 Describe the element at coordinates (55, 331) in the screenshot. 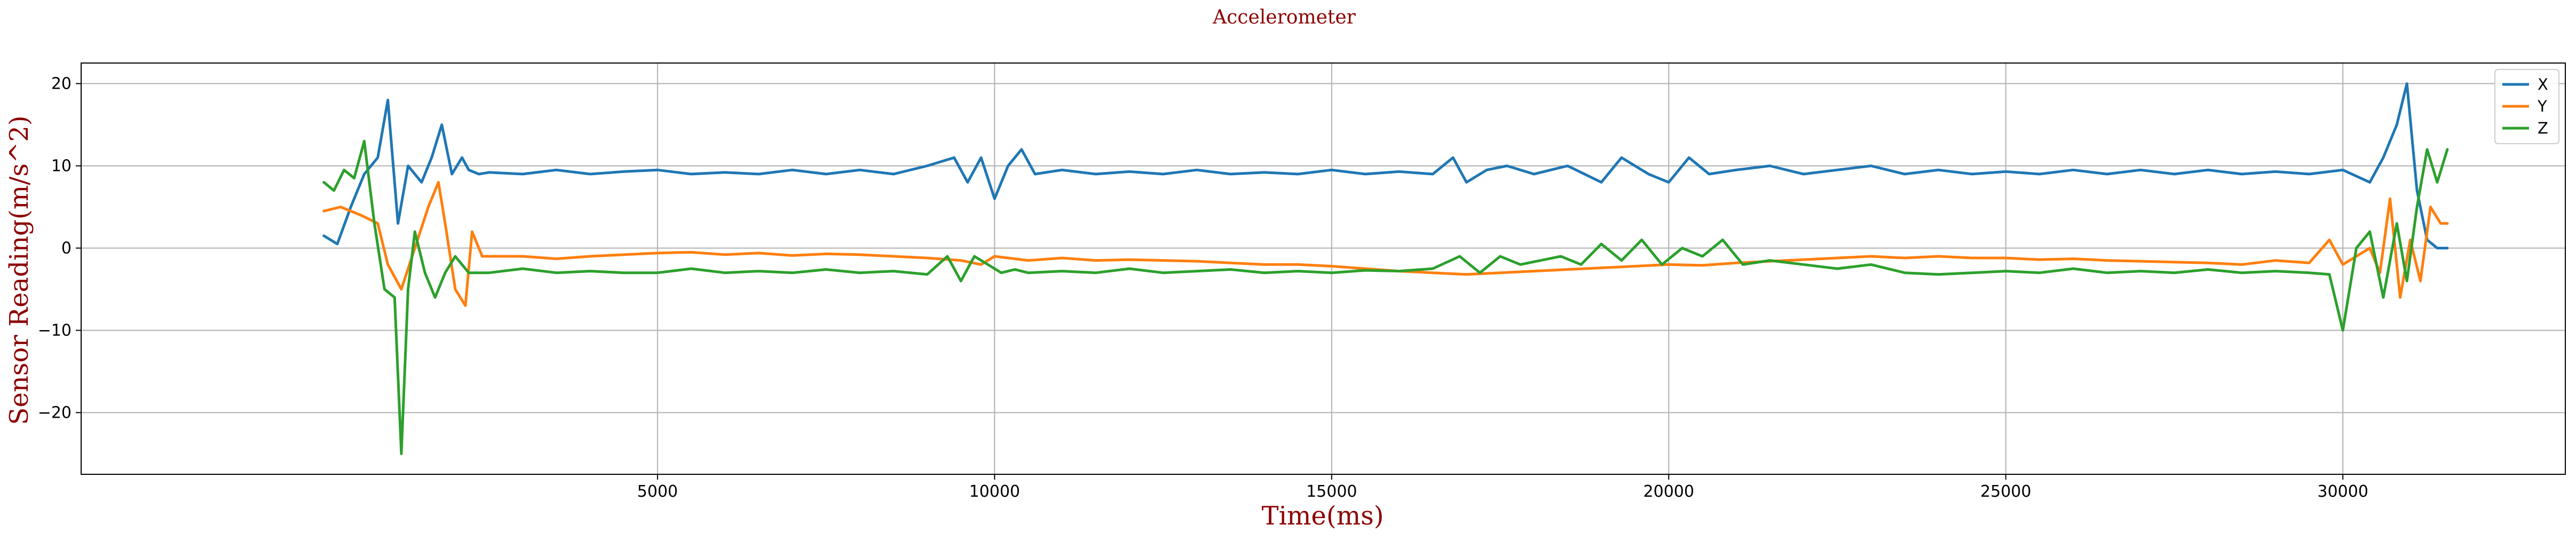

I see `y-tick-label: −10` at that location.